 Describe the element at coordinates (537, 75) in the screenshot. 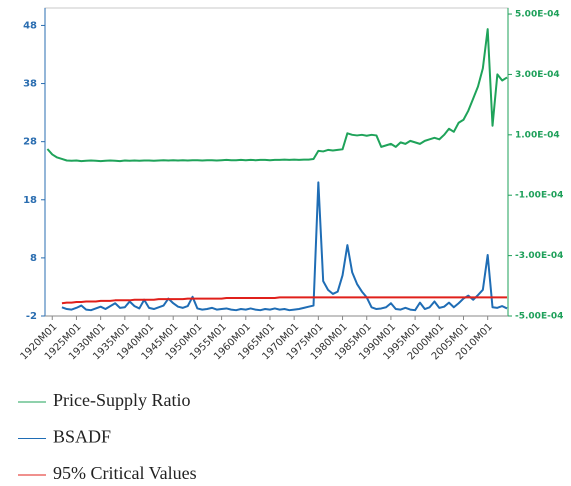

I see `y2-tick-label: 3.00E-04` at that location.